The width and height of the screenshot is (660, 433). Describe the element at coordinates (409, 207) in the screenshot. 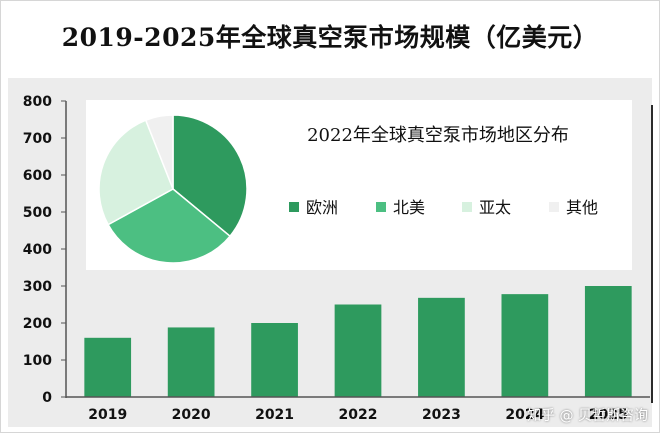

I see `legend-label: 北美` at that location.